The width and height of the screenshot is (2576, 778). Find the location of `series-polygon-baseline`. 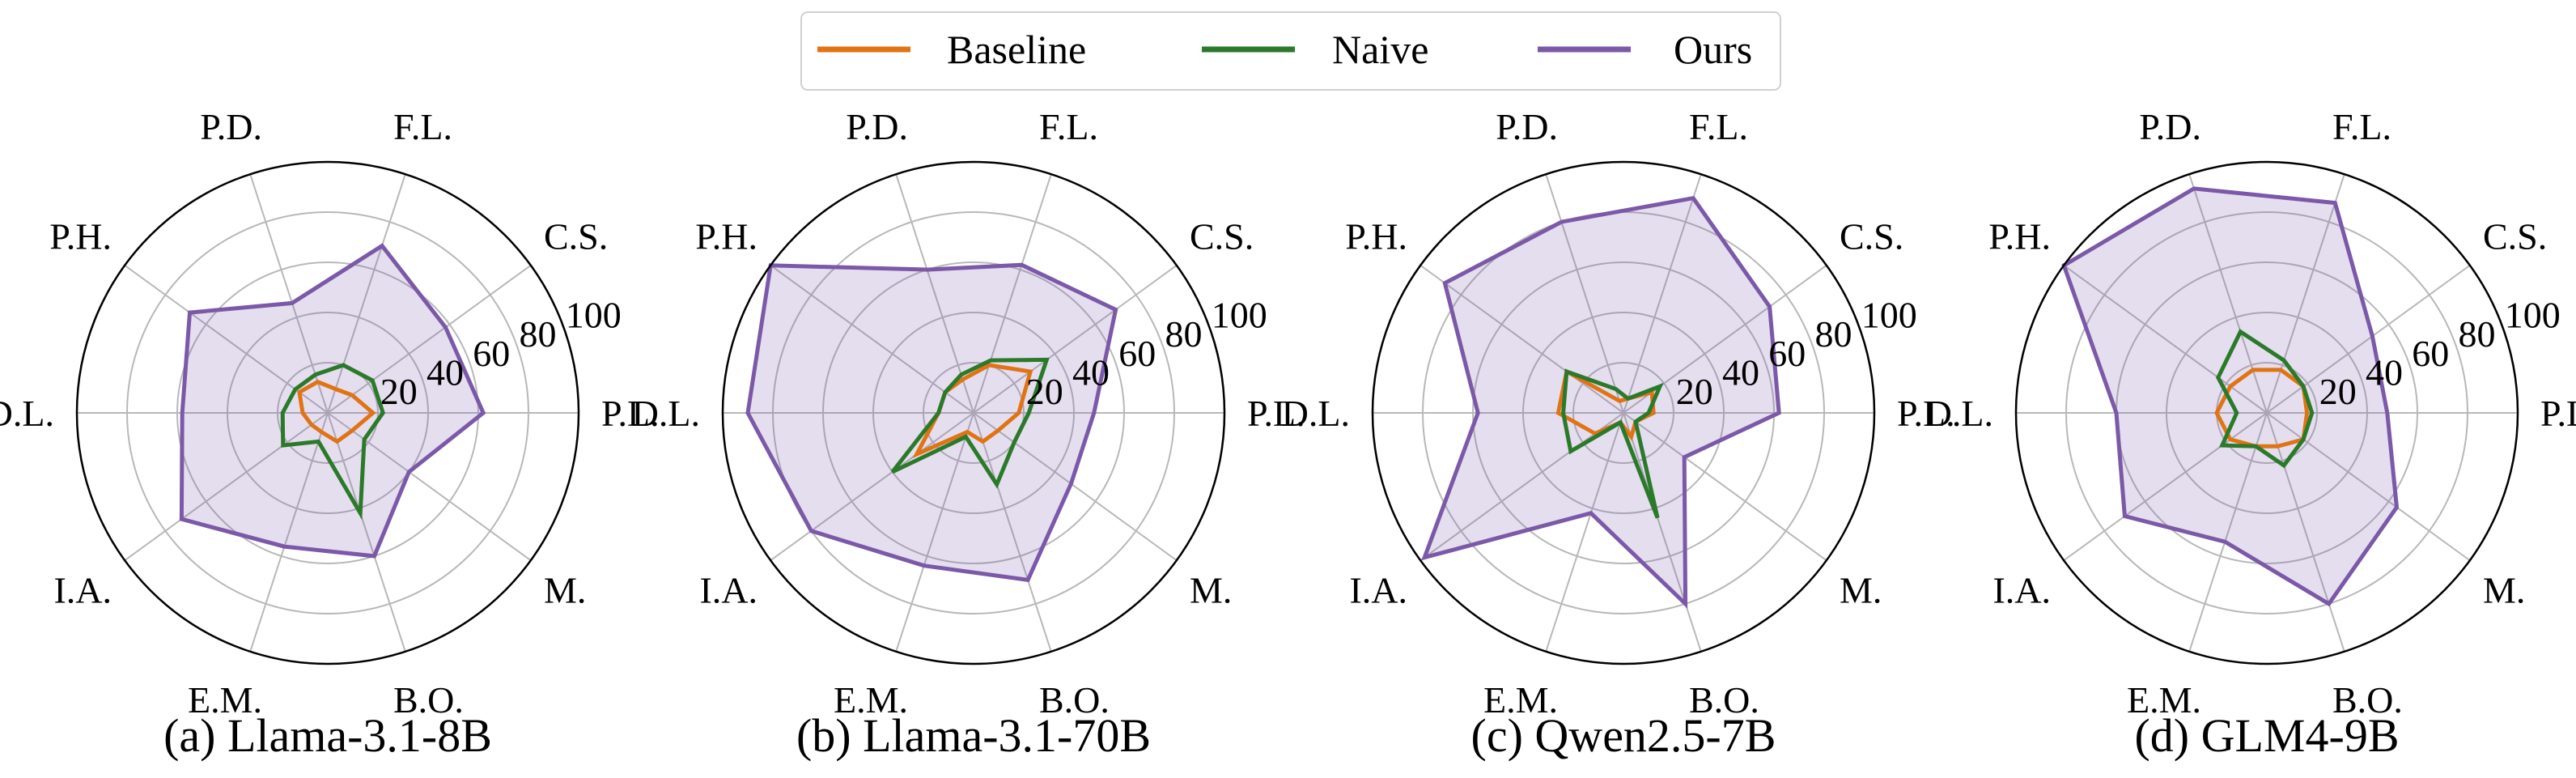

series-polygon-baseline is located at coordinates (2262, 408).